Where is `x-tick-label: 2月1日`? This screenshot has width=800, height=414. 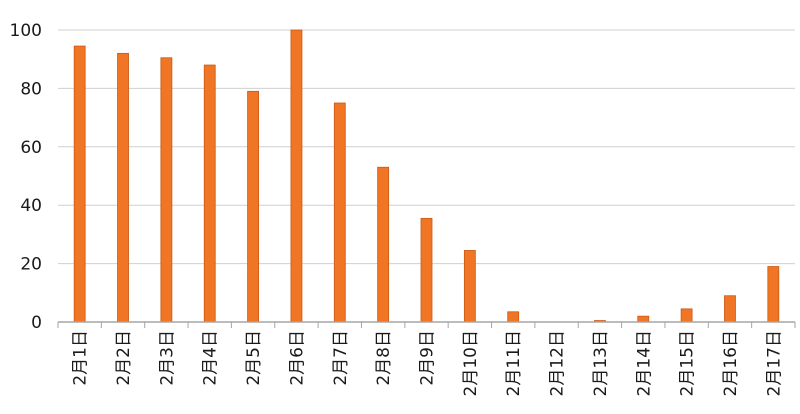
x-tick-label: 2月1日 is located at coordinates (81, 358).